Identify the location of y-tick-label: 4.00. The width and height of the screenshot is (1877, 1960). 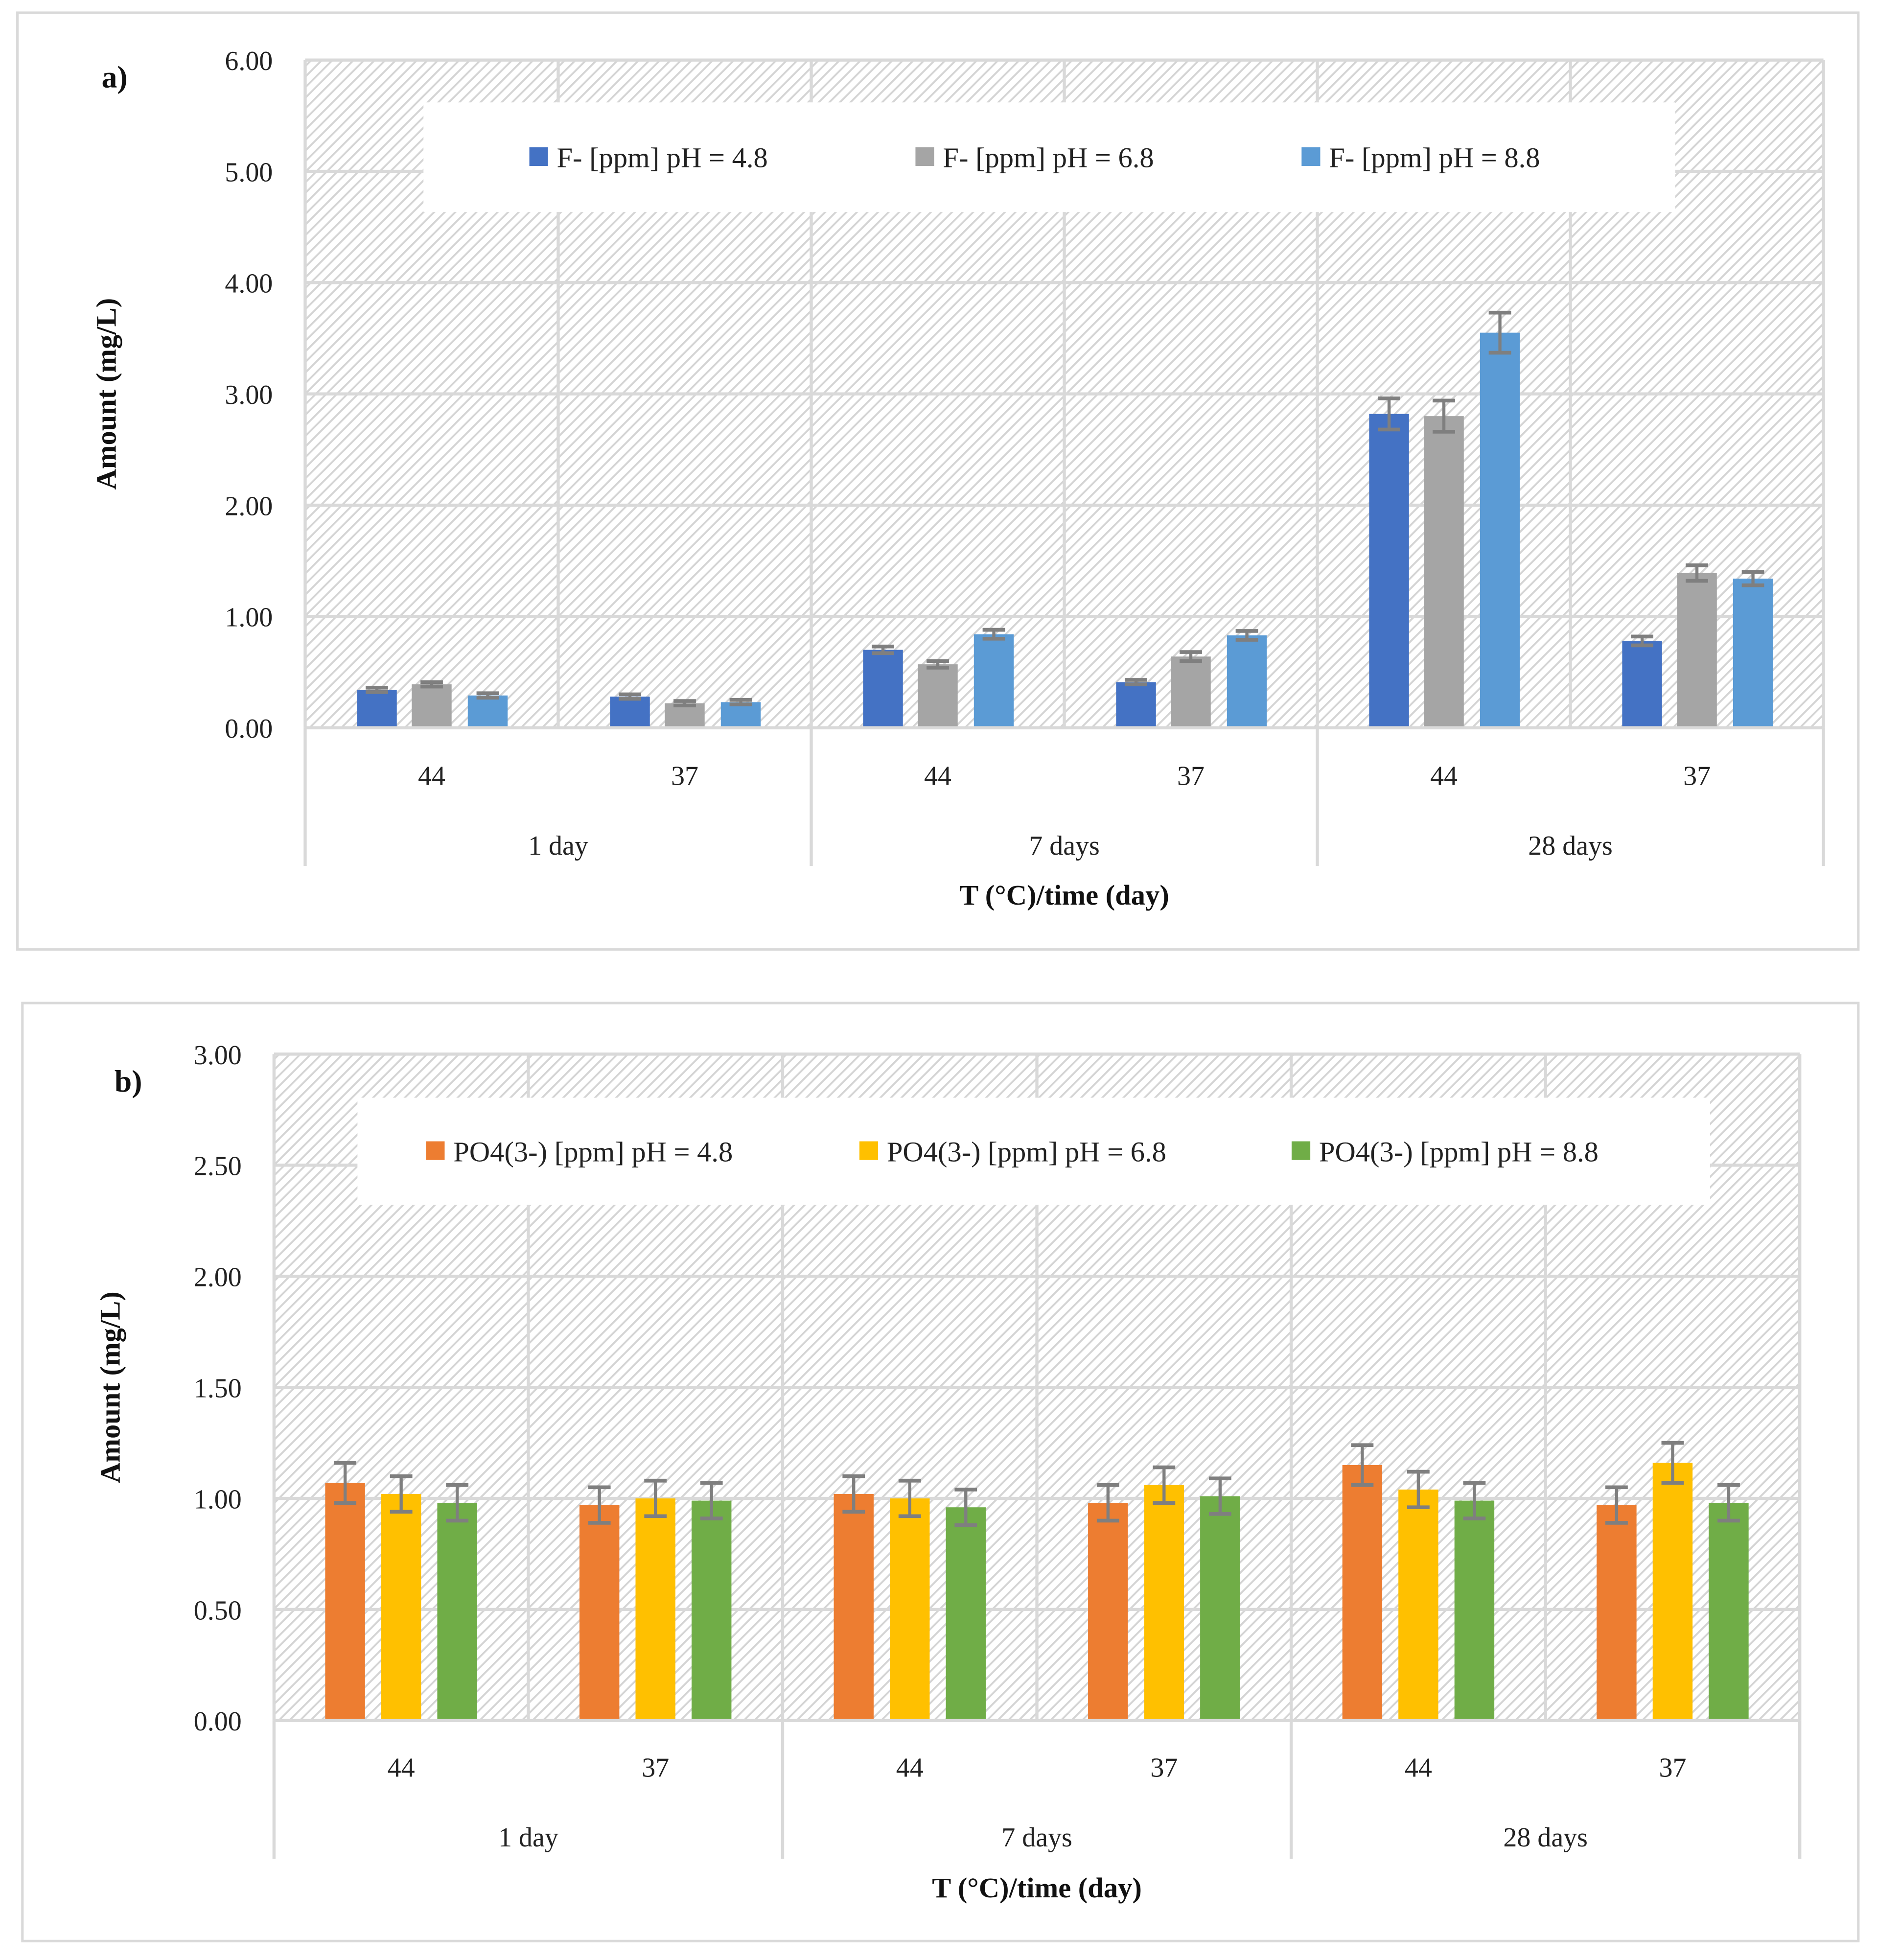
(249, 284).